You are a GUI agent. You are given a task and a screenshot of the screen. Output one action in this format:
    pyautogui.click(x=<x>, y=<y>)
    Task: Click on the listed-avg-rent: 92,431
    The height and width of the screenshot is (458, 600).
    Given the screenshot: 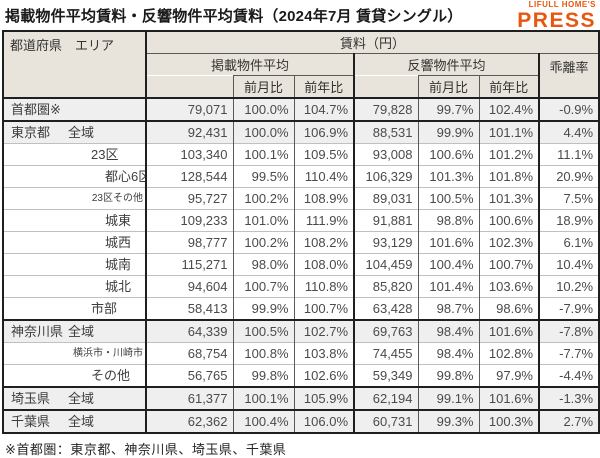 What is the action you would take?
    pyautogui.click(x=189, y=132)
    